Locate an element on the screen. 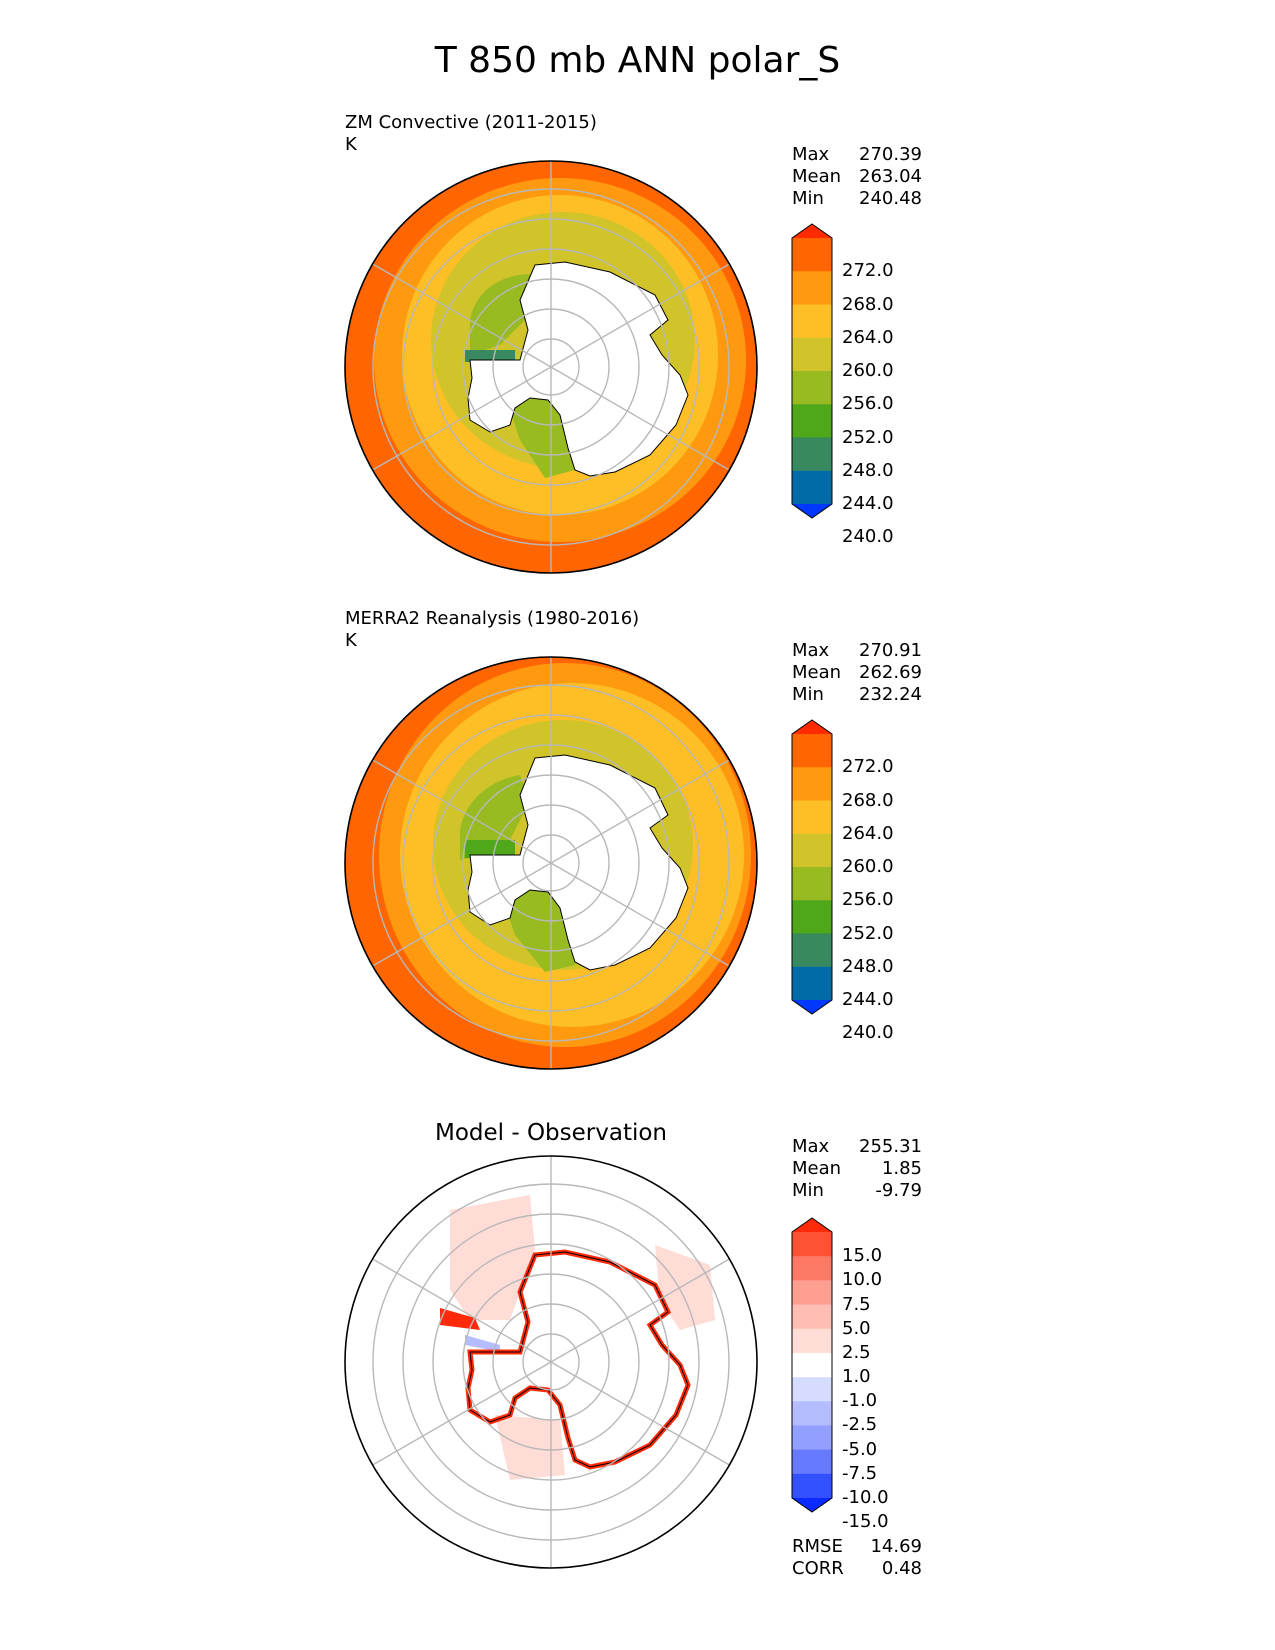  reference-colorbar is located at coordinates (812, 867).